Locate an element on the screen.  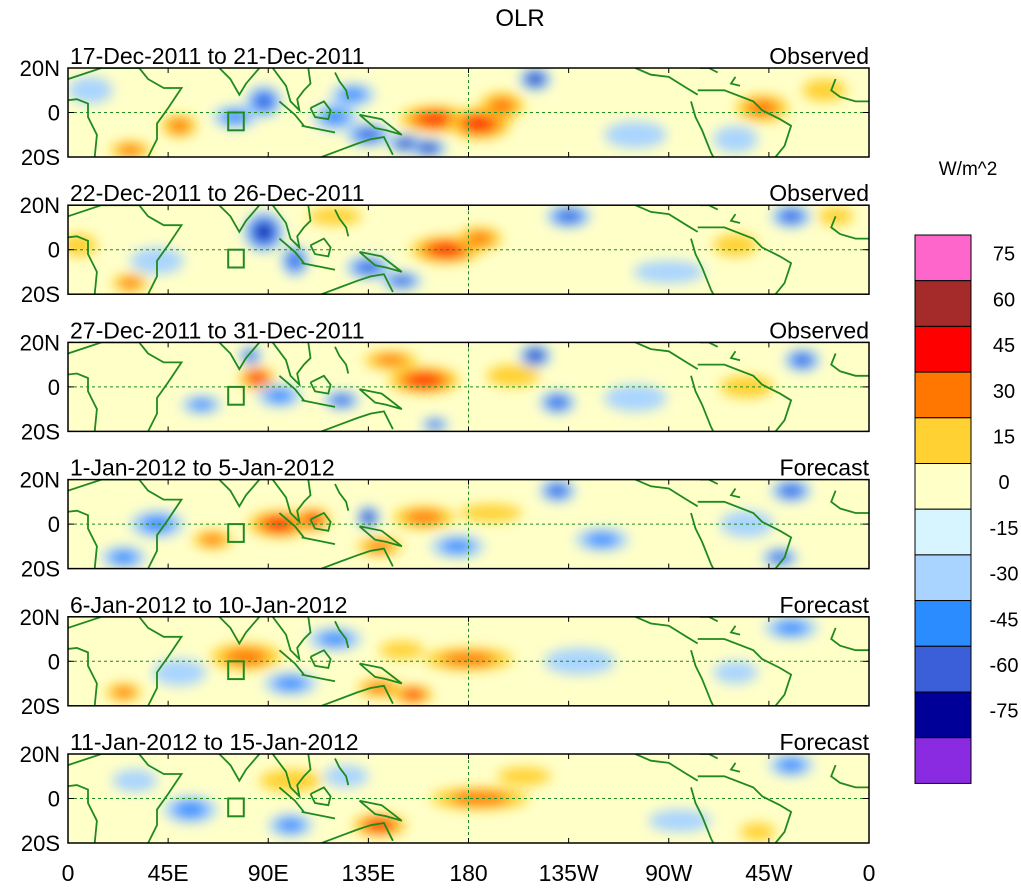
x-axis: 0 45E 90E 135E 180 135W 90W 45W 0 is located at coordinates (469, 873).